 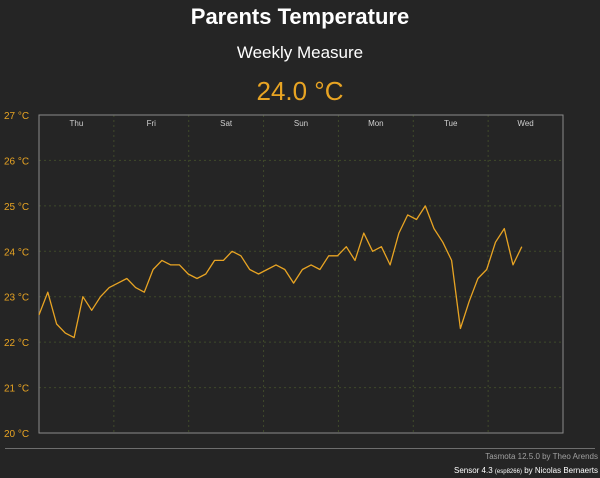 I want to click on x-tick-label: Thu, so click(x=77, y=123).